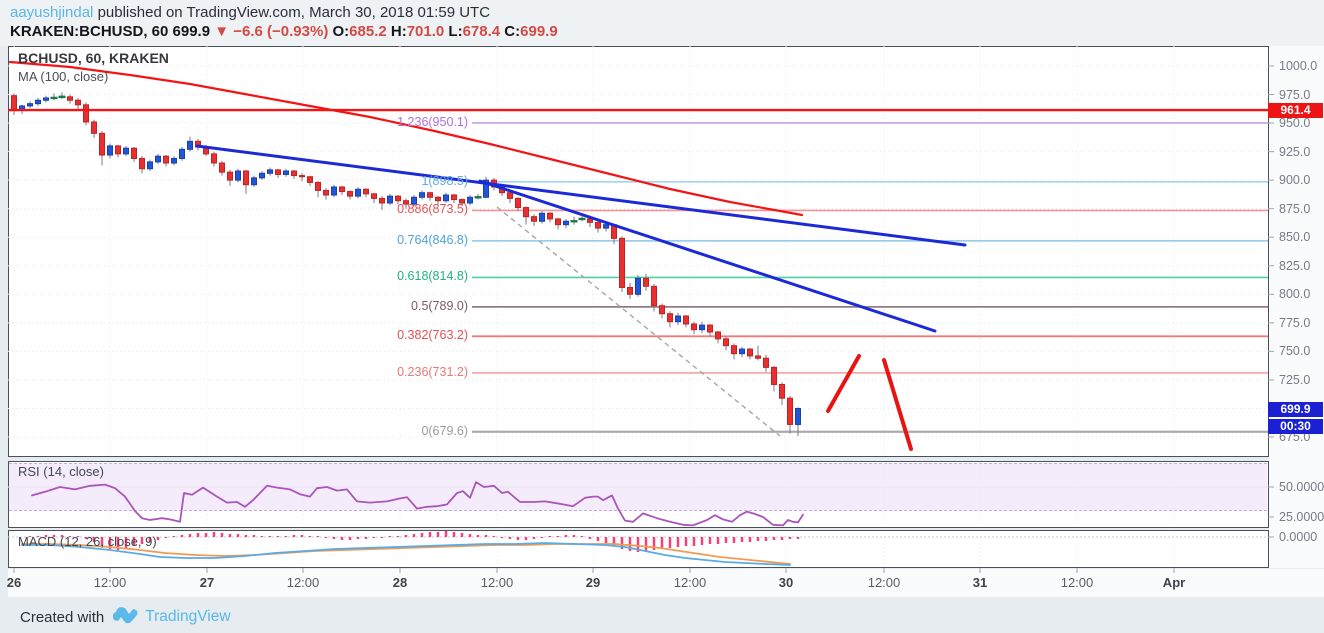 Image resolution: width=1324 pixels, height=633 pixels. What do you see at coordinates (279, 31) in the screenshot?
I see `price-change: −6.6 (−0.93%)` at bounding box center [279, 31].